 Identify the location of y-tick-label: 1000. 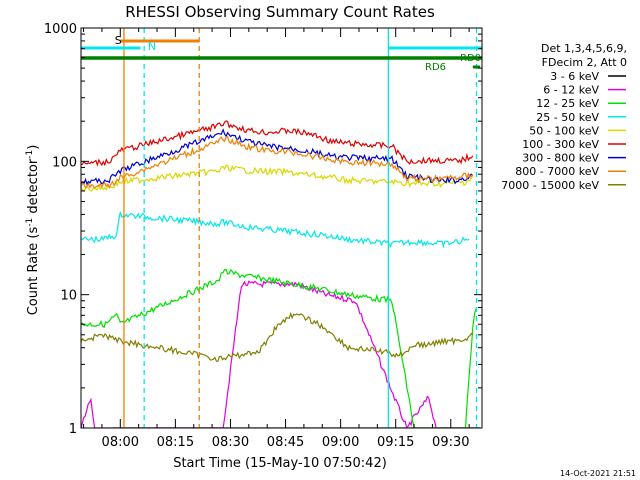
(60, 29).